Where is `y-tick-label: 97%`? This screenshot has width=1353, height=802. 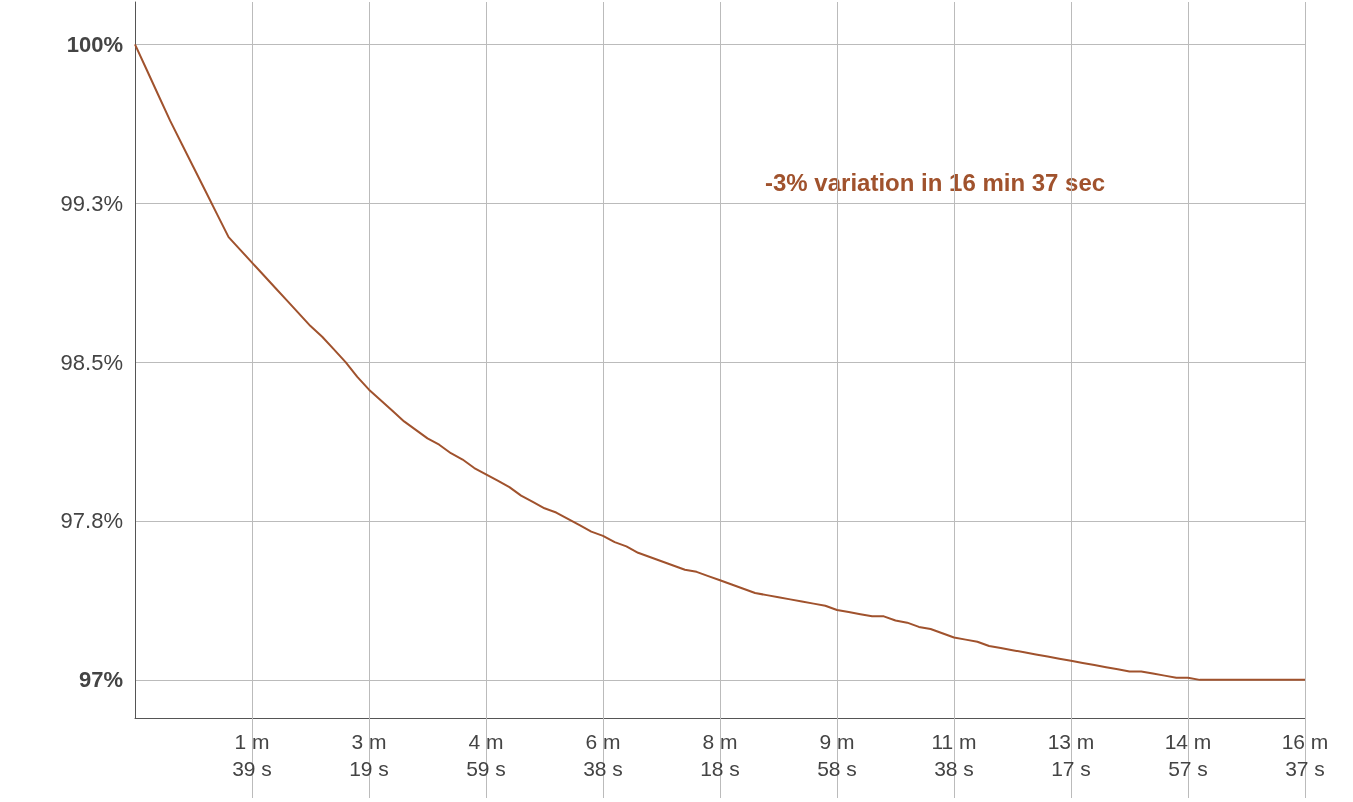 y-tick-label: 97% is located at coordinates (100, 680).